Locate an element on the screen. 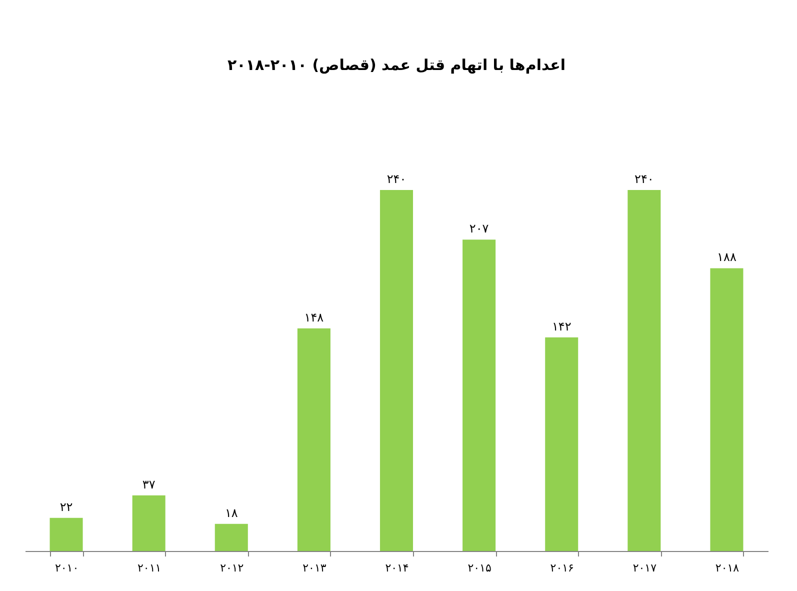 The image size is (797, 591). x-tick-label: ۲۰۱۸ is located at coordinates (727, 568).